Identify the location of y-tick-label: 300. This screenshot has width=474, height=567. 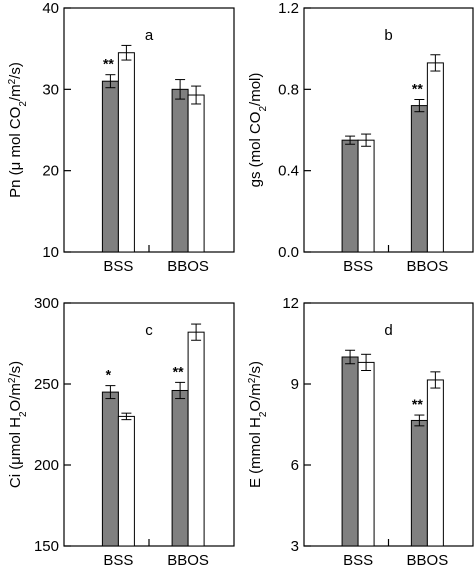
(46, 303).